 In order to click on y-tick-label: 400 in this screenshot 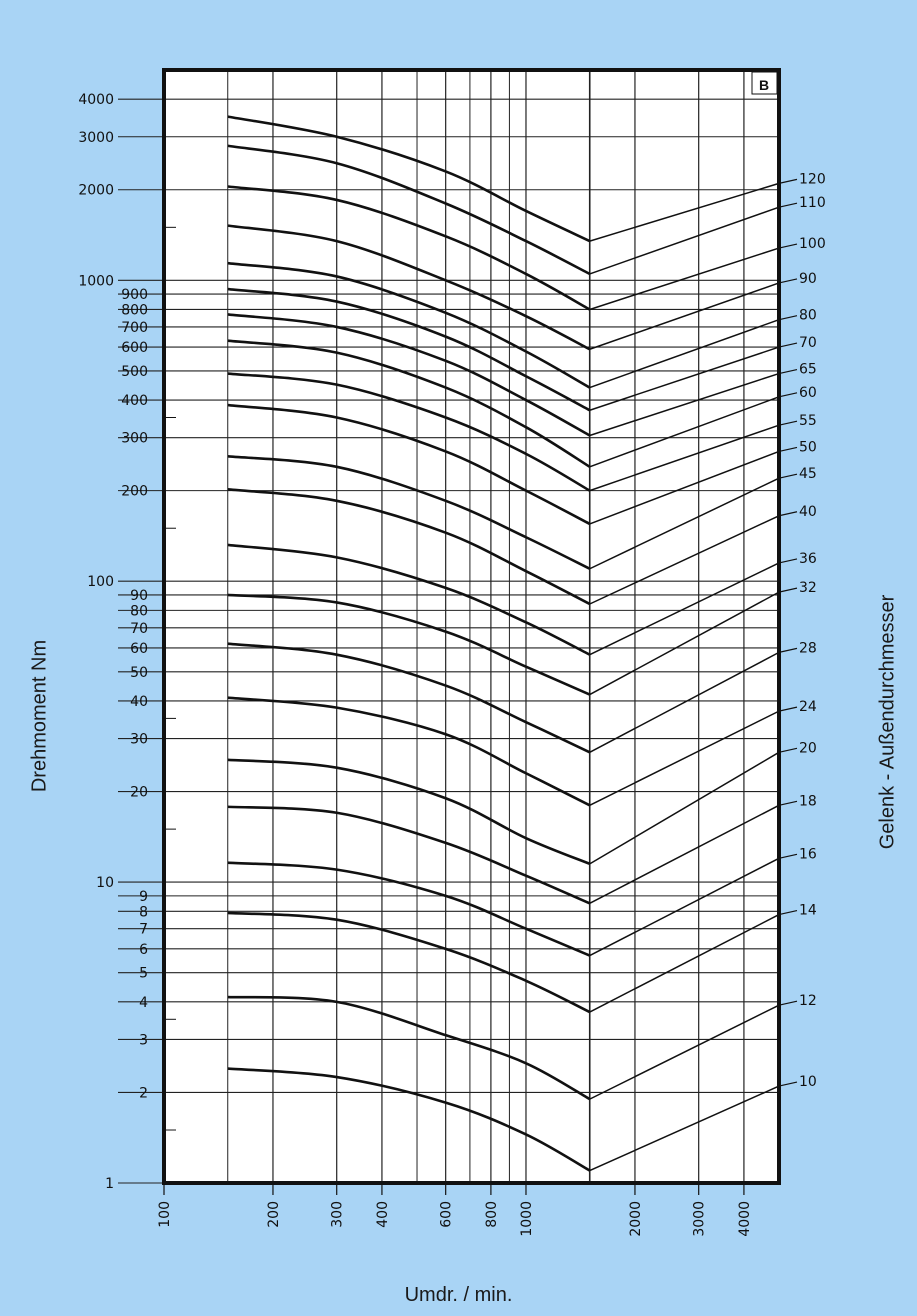, I will do `click(134, 401)`.